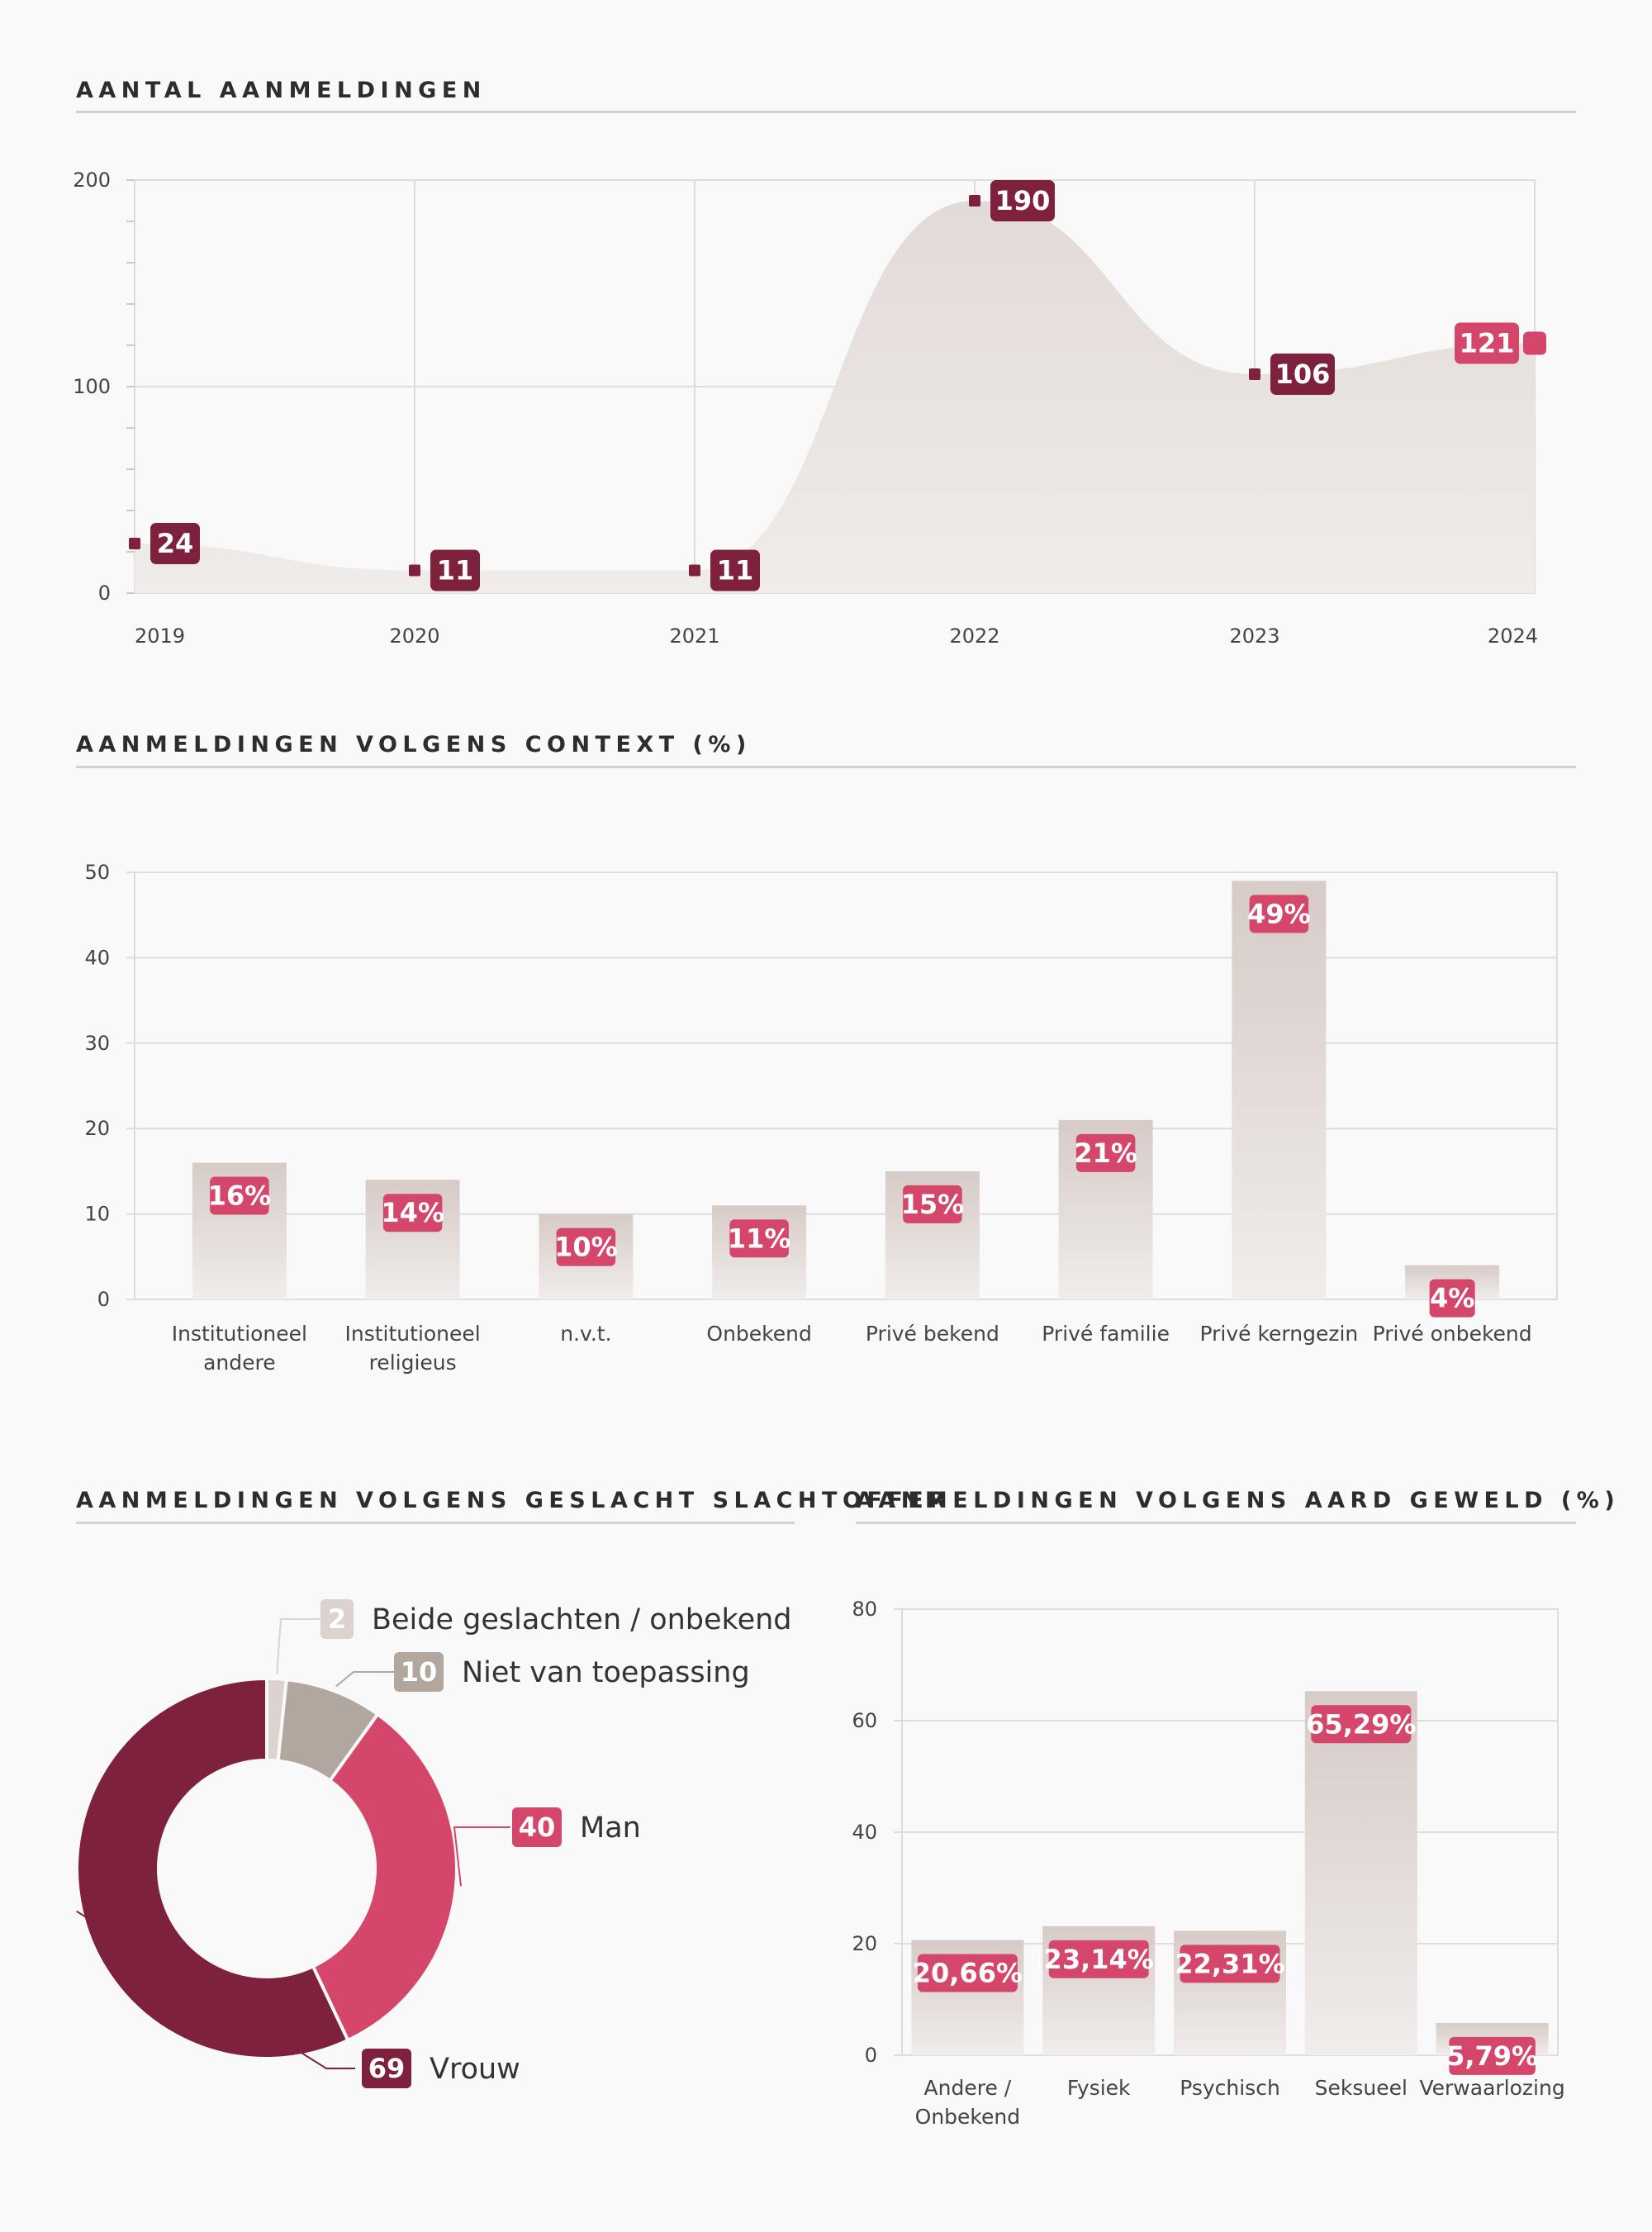  Describe the element at coordinates (212, 1868) in the screenshot. I see `donut-slice` at that location.